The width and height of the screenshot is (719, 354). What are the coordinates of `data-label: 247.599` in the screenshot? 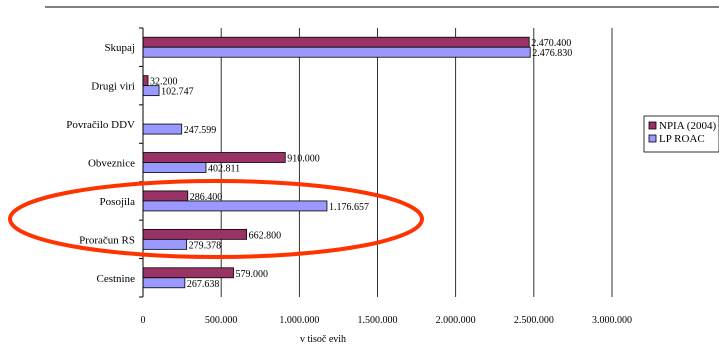 It's located at (200, 130).